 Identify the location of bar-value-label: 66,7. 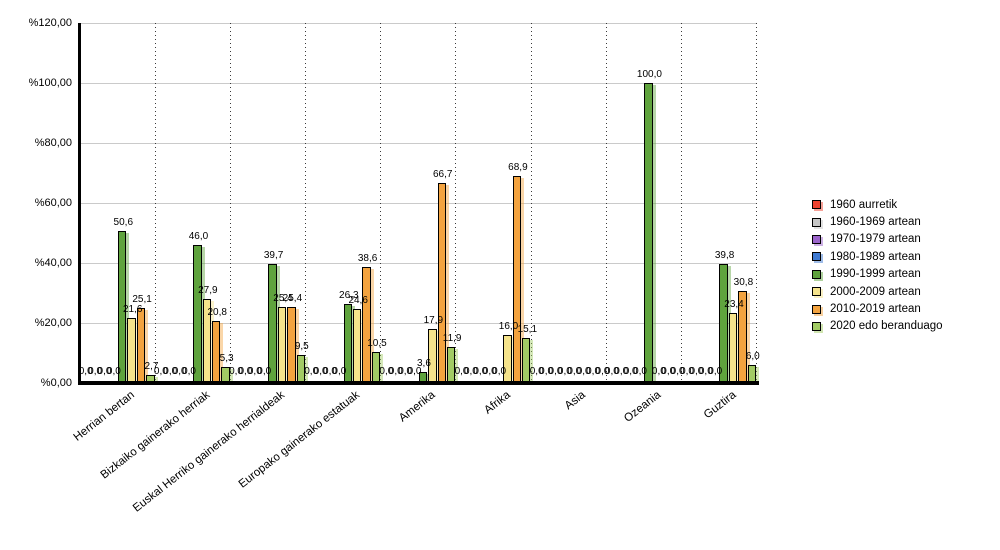
(443, 174).